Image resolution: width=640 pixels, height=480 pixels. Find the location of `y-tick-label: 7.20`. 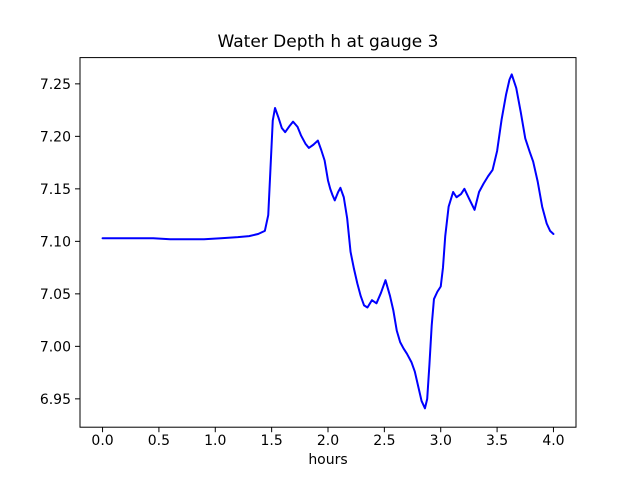

y-tick-label: 7.20 is located at coordinates (55, 137).